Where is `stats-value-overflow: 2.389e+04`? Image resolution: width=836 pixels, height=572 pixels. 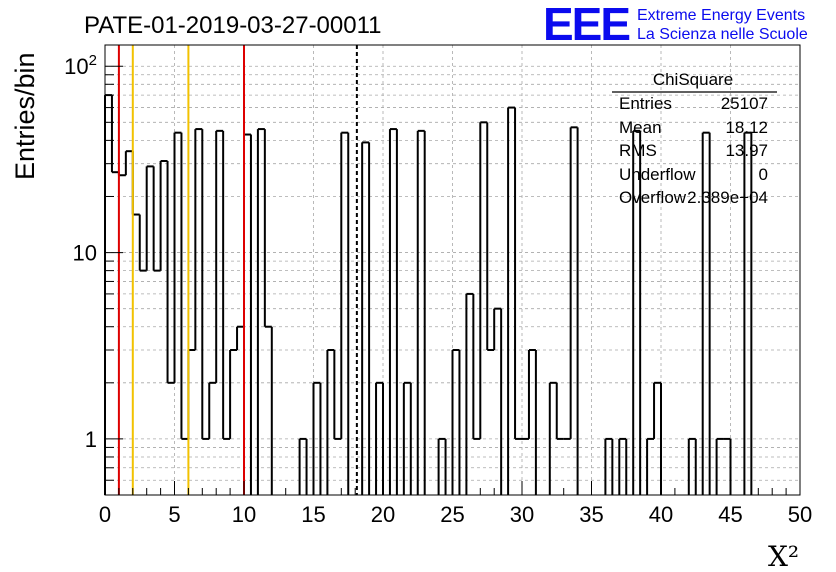
stats-value-overflow: 2.389e+04 is located at coordinates (727, 197).